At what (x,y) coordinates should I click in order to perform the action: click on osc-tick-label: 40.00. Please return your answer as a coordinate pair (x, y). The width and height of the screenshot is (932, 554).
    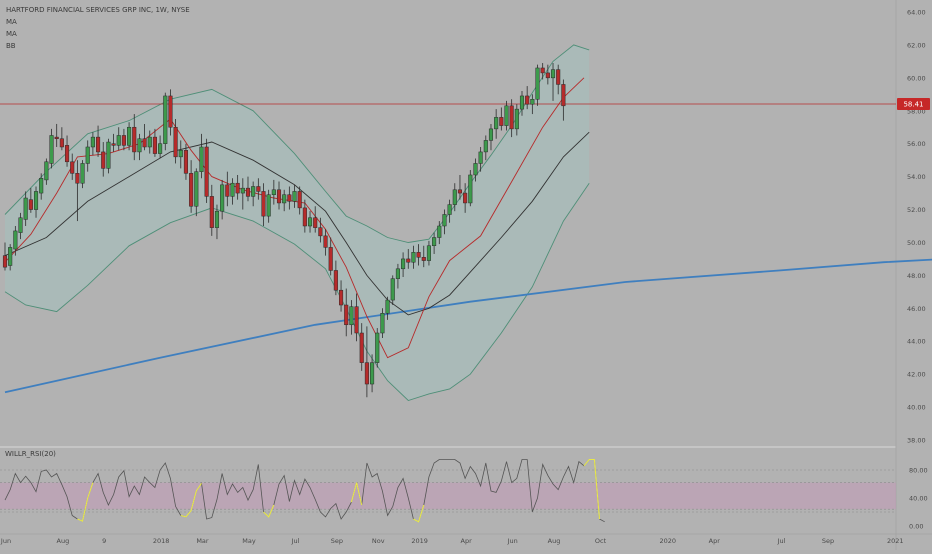
    Looking at the image, I should click on (918, 499).